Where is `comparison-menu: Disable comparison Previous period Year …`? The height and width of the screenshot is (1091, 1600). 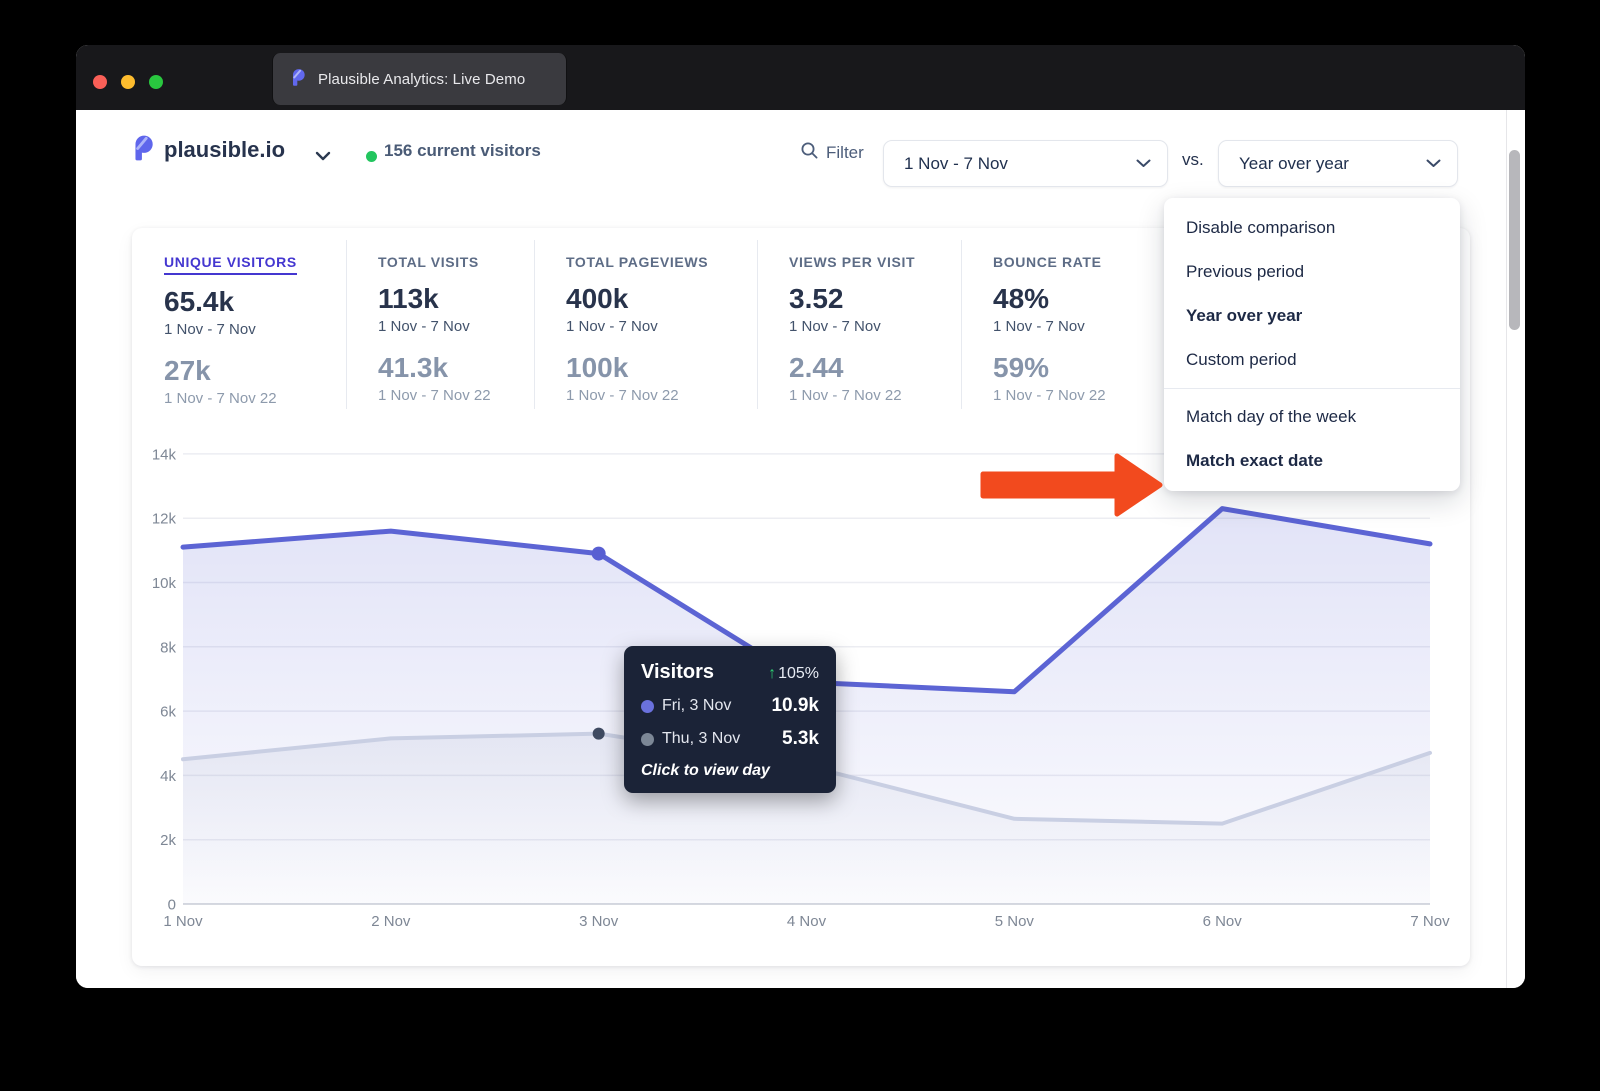 comparison-menu: Disable comparison Previous period Year … is located at coordinates (1312, 344).